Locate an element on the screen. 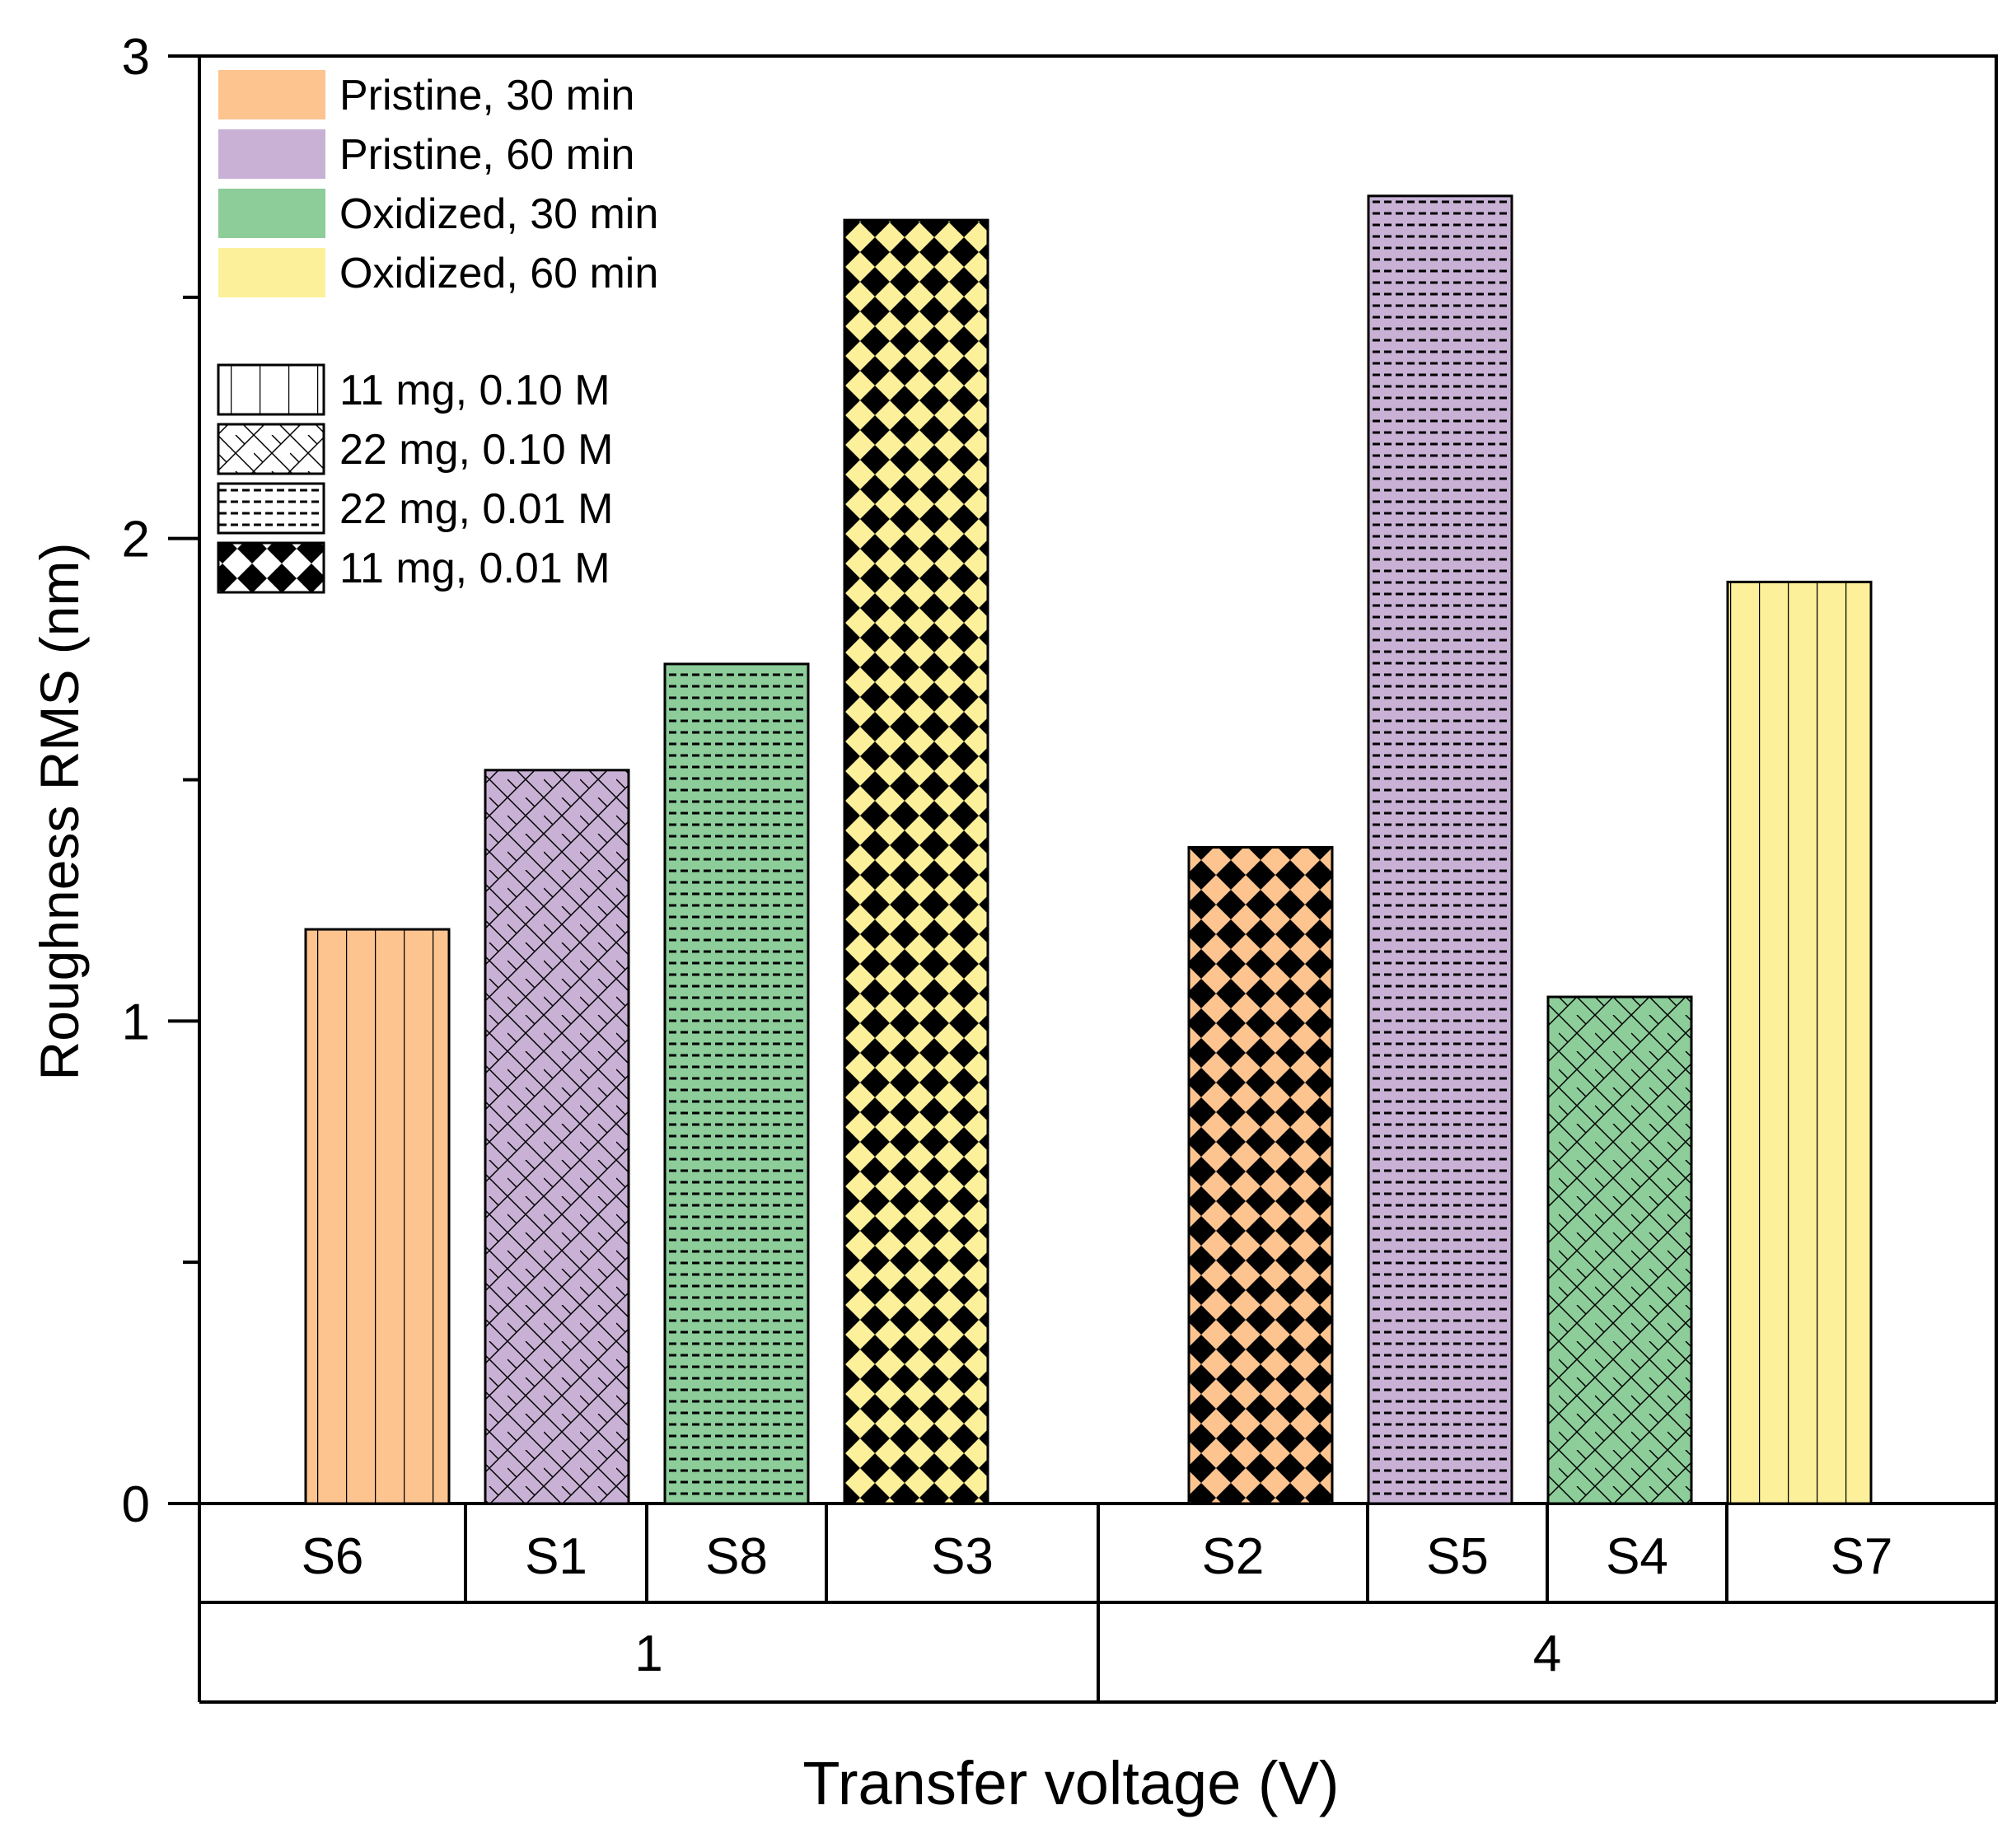 Image resolution: width=2016 pixels, height=1838 pixels. legend-color-item: Oxidized, 60 min is located at coordinates (438, 272).